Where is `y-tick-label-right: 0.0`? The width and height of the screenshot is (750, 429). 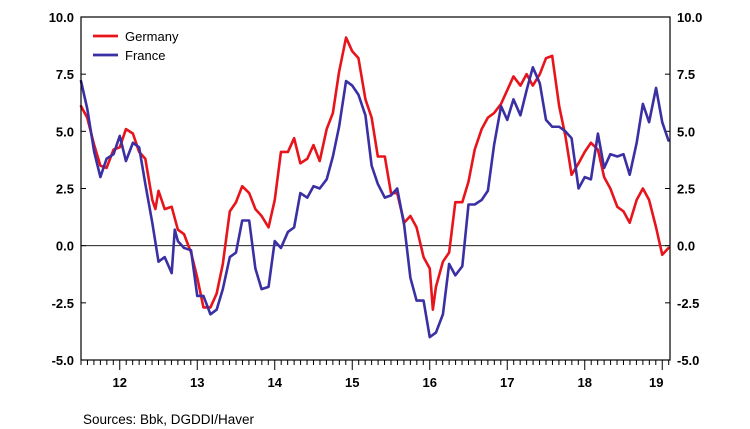
y-tick-label-right: 0.0 is located at coordinates (686, 246).